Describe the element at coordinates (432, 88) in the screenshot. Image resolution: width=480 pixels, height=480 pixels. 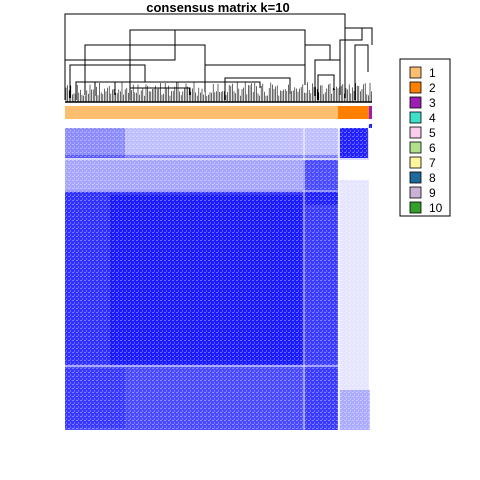
I see `legend-label-2: 2` at that location.